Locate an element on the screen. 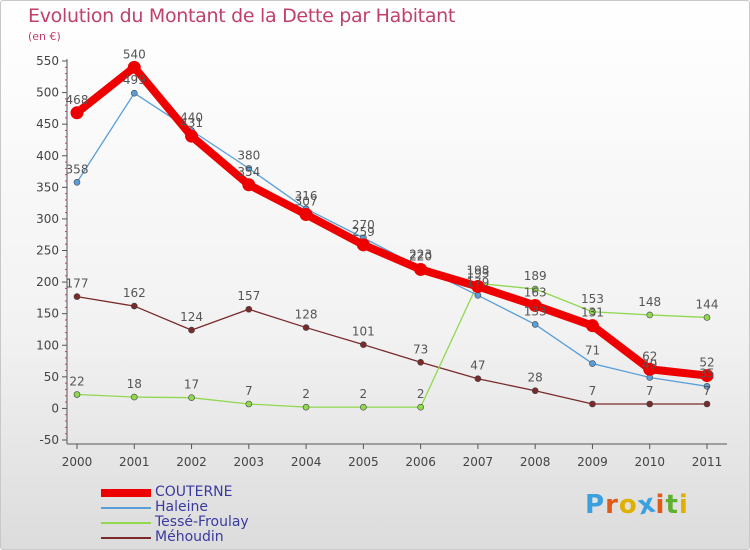 The image size is (750, 550). data-label: 468 is located at coordinates (77, 100).